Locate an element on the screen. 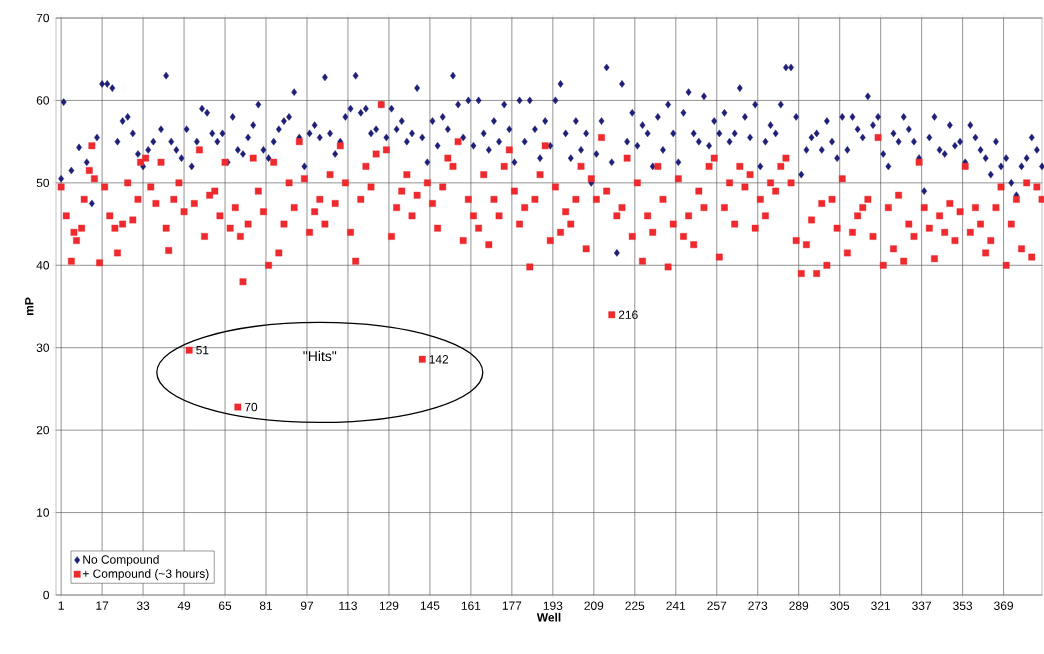 The width and height of the screenshot is (1044, 654). x-tick-label: 65 is located at coordinates (225, 605).